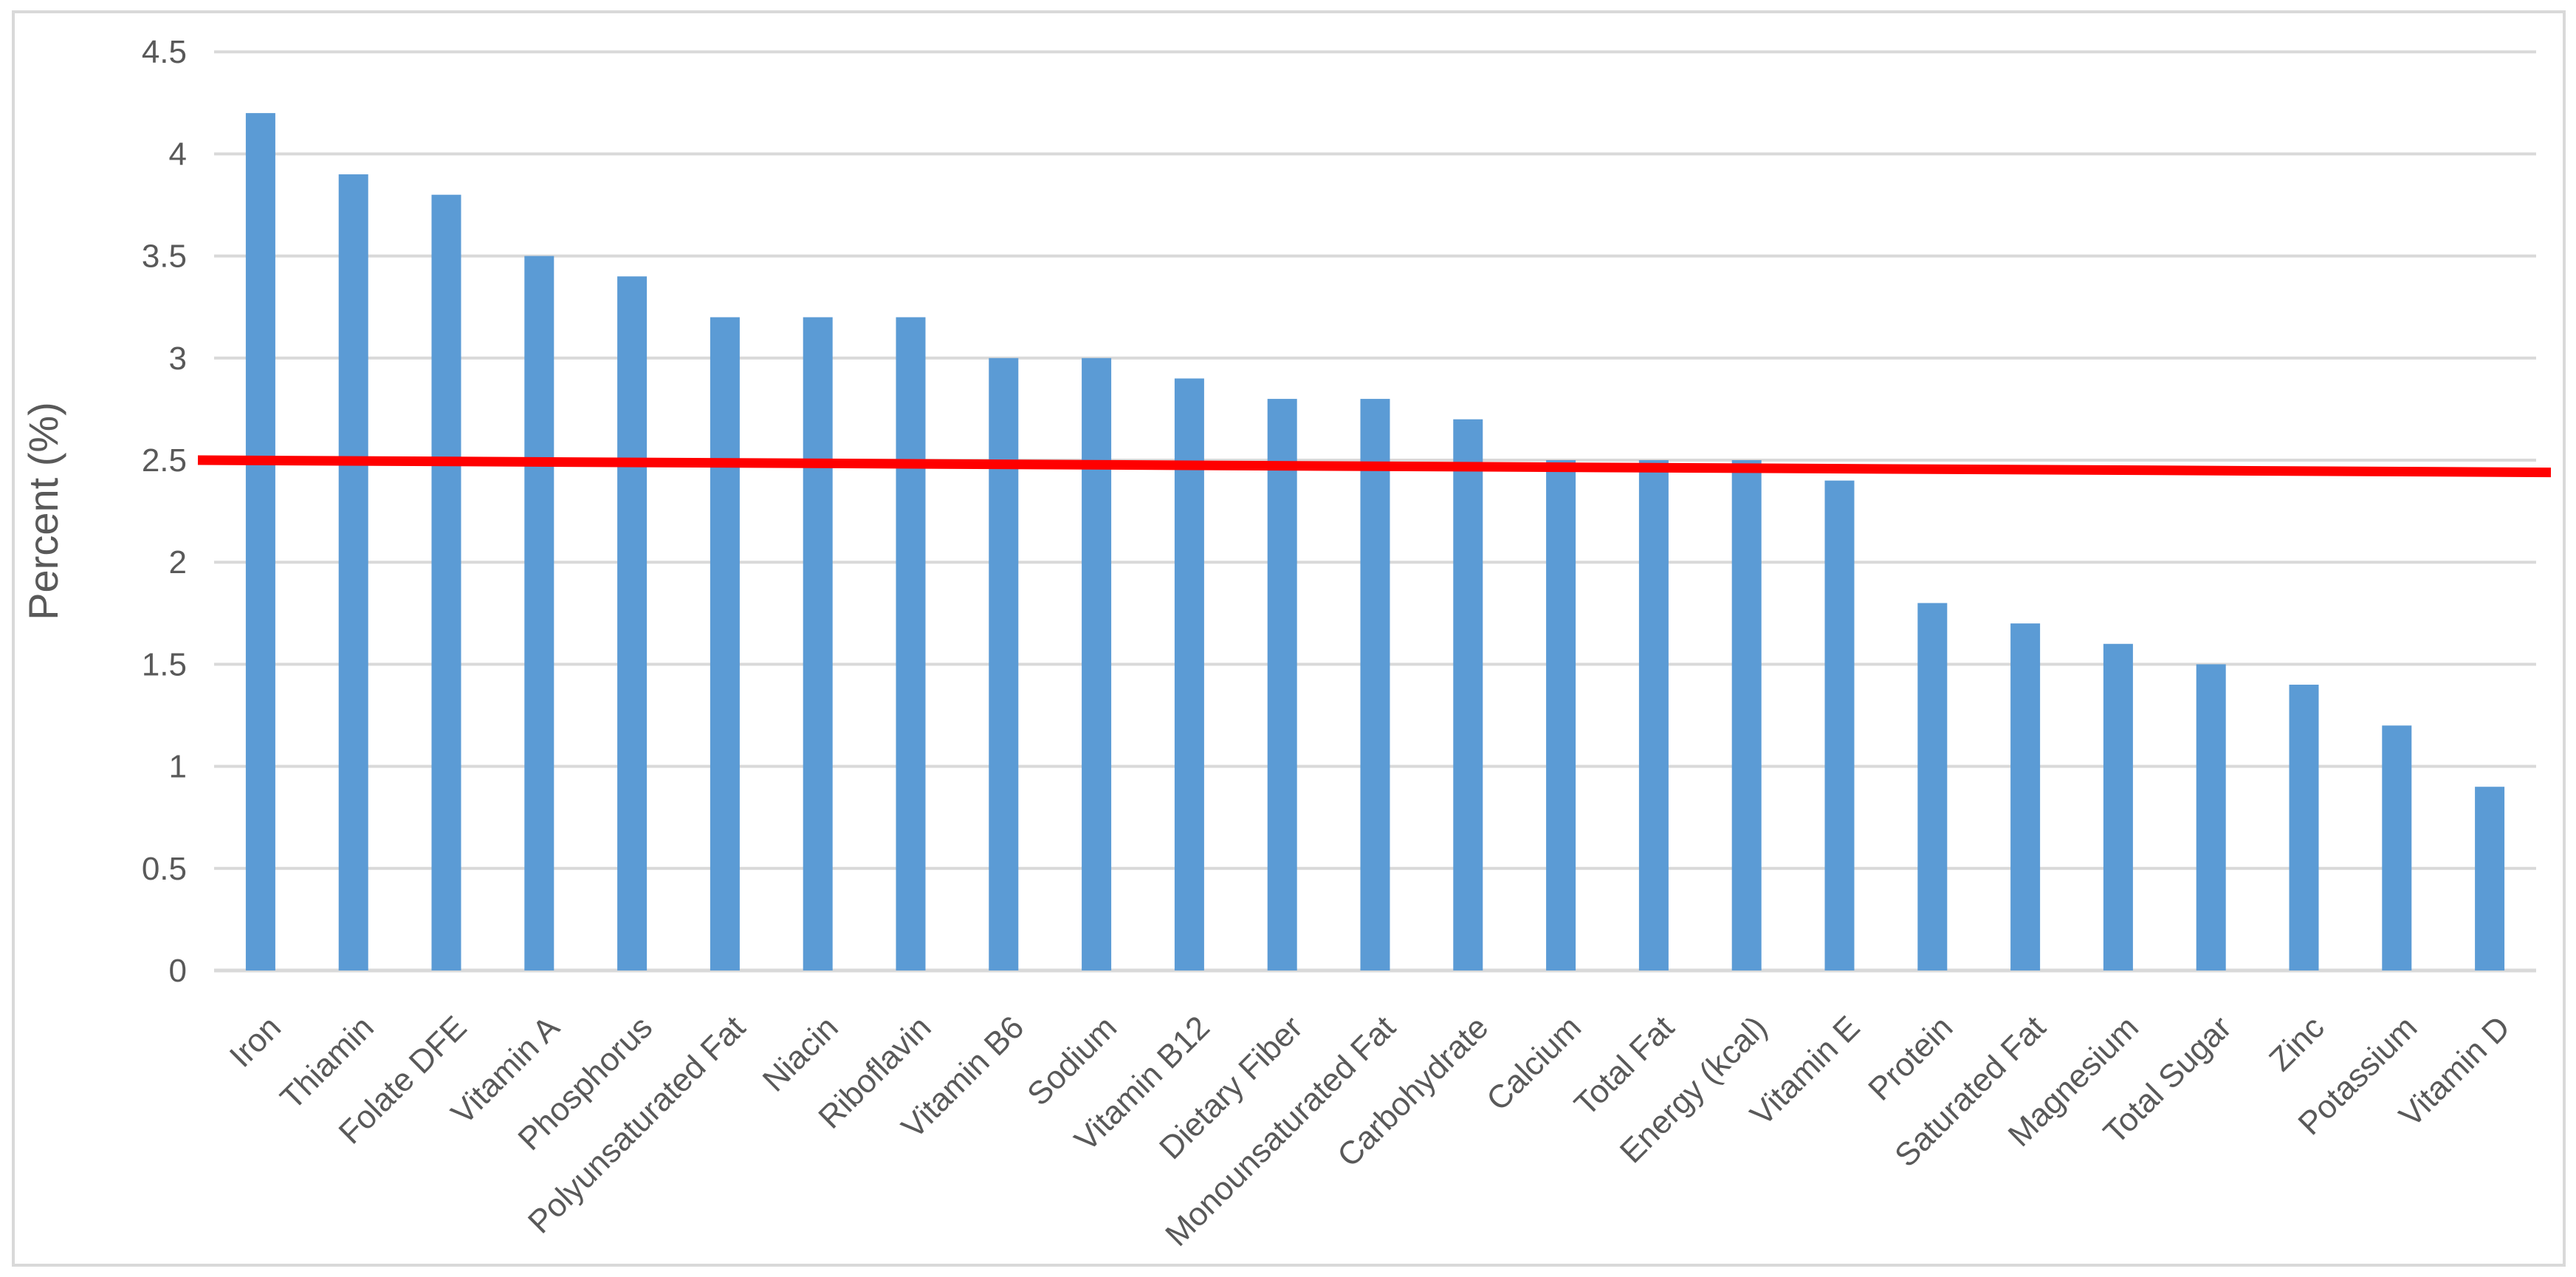  I want to click on y-tick-label: 3, so click(178, 358).